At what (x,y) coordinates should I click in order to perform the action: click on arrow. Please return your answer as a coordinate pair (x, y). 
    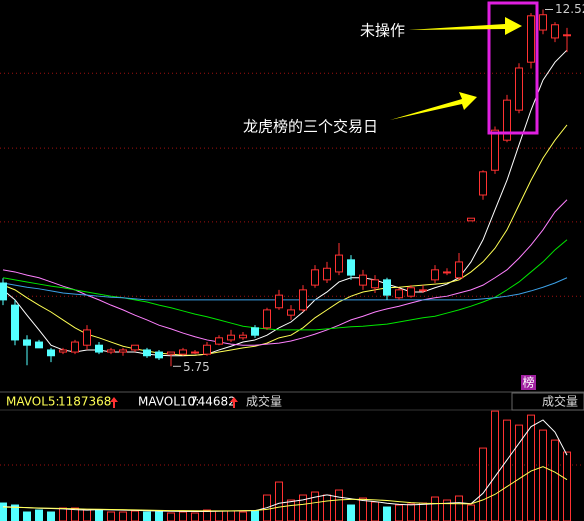
    Looking at the image, I should click on (465, 26).